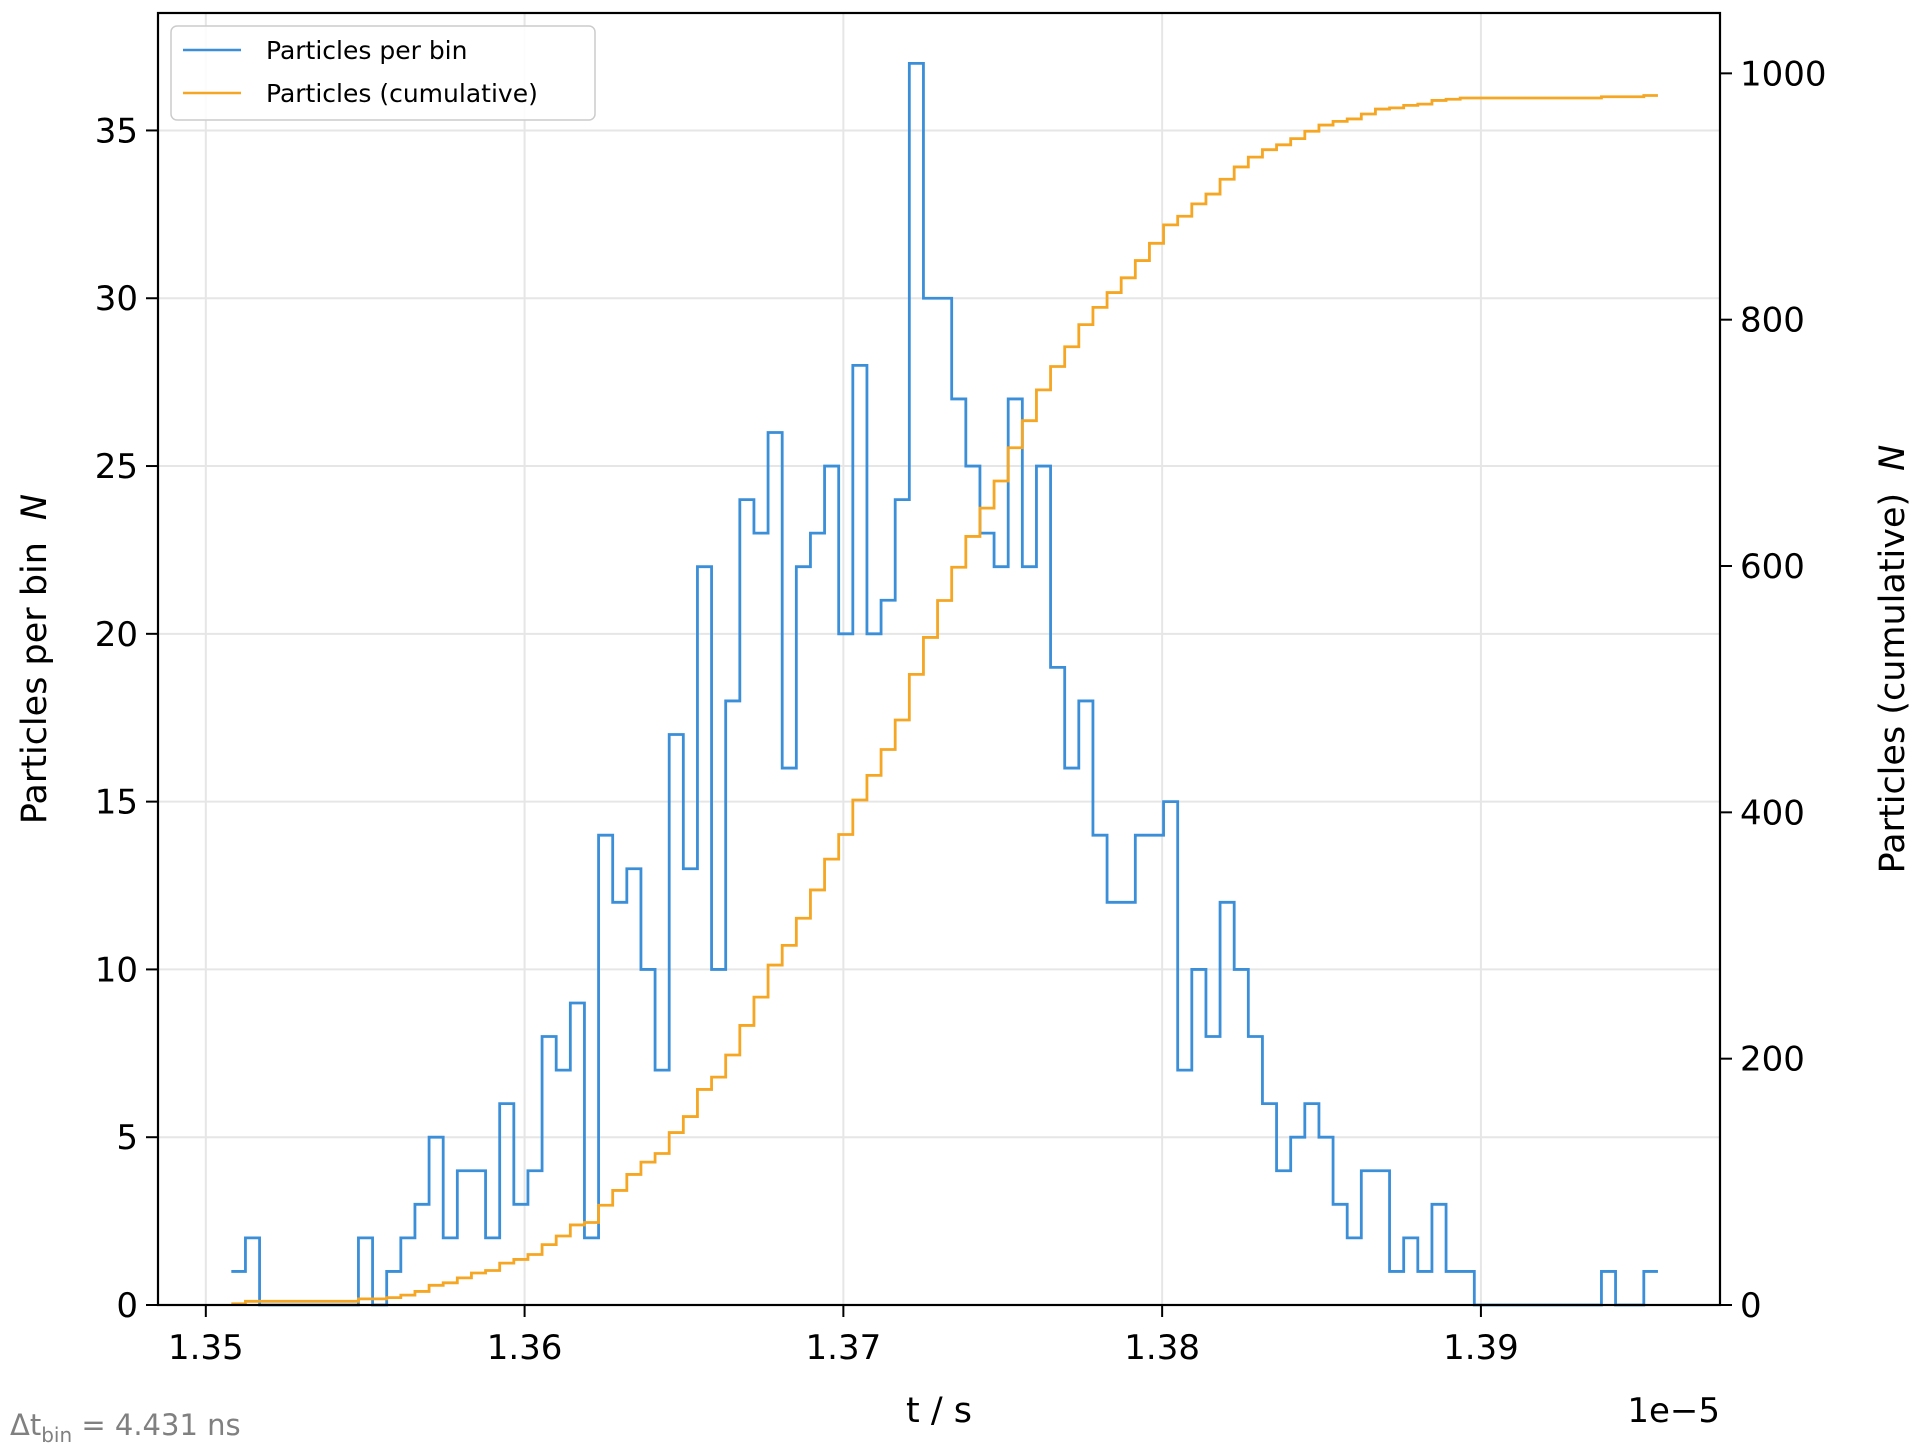 This screenshot has height=1447, width=1920. Describe the element at coordinates (525, 1348) in the screenshot. I see `x-tick-label: 1.36` at that location.